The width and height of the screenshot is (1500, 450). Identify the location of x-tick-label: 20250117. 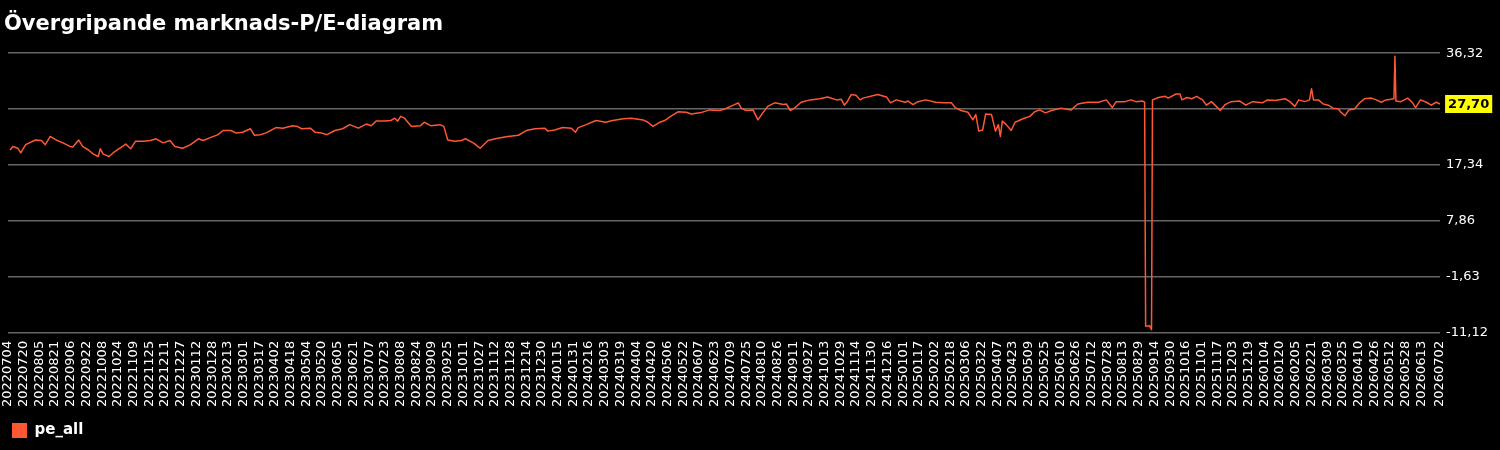
(918, 373).